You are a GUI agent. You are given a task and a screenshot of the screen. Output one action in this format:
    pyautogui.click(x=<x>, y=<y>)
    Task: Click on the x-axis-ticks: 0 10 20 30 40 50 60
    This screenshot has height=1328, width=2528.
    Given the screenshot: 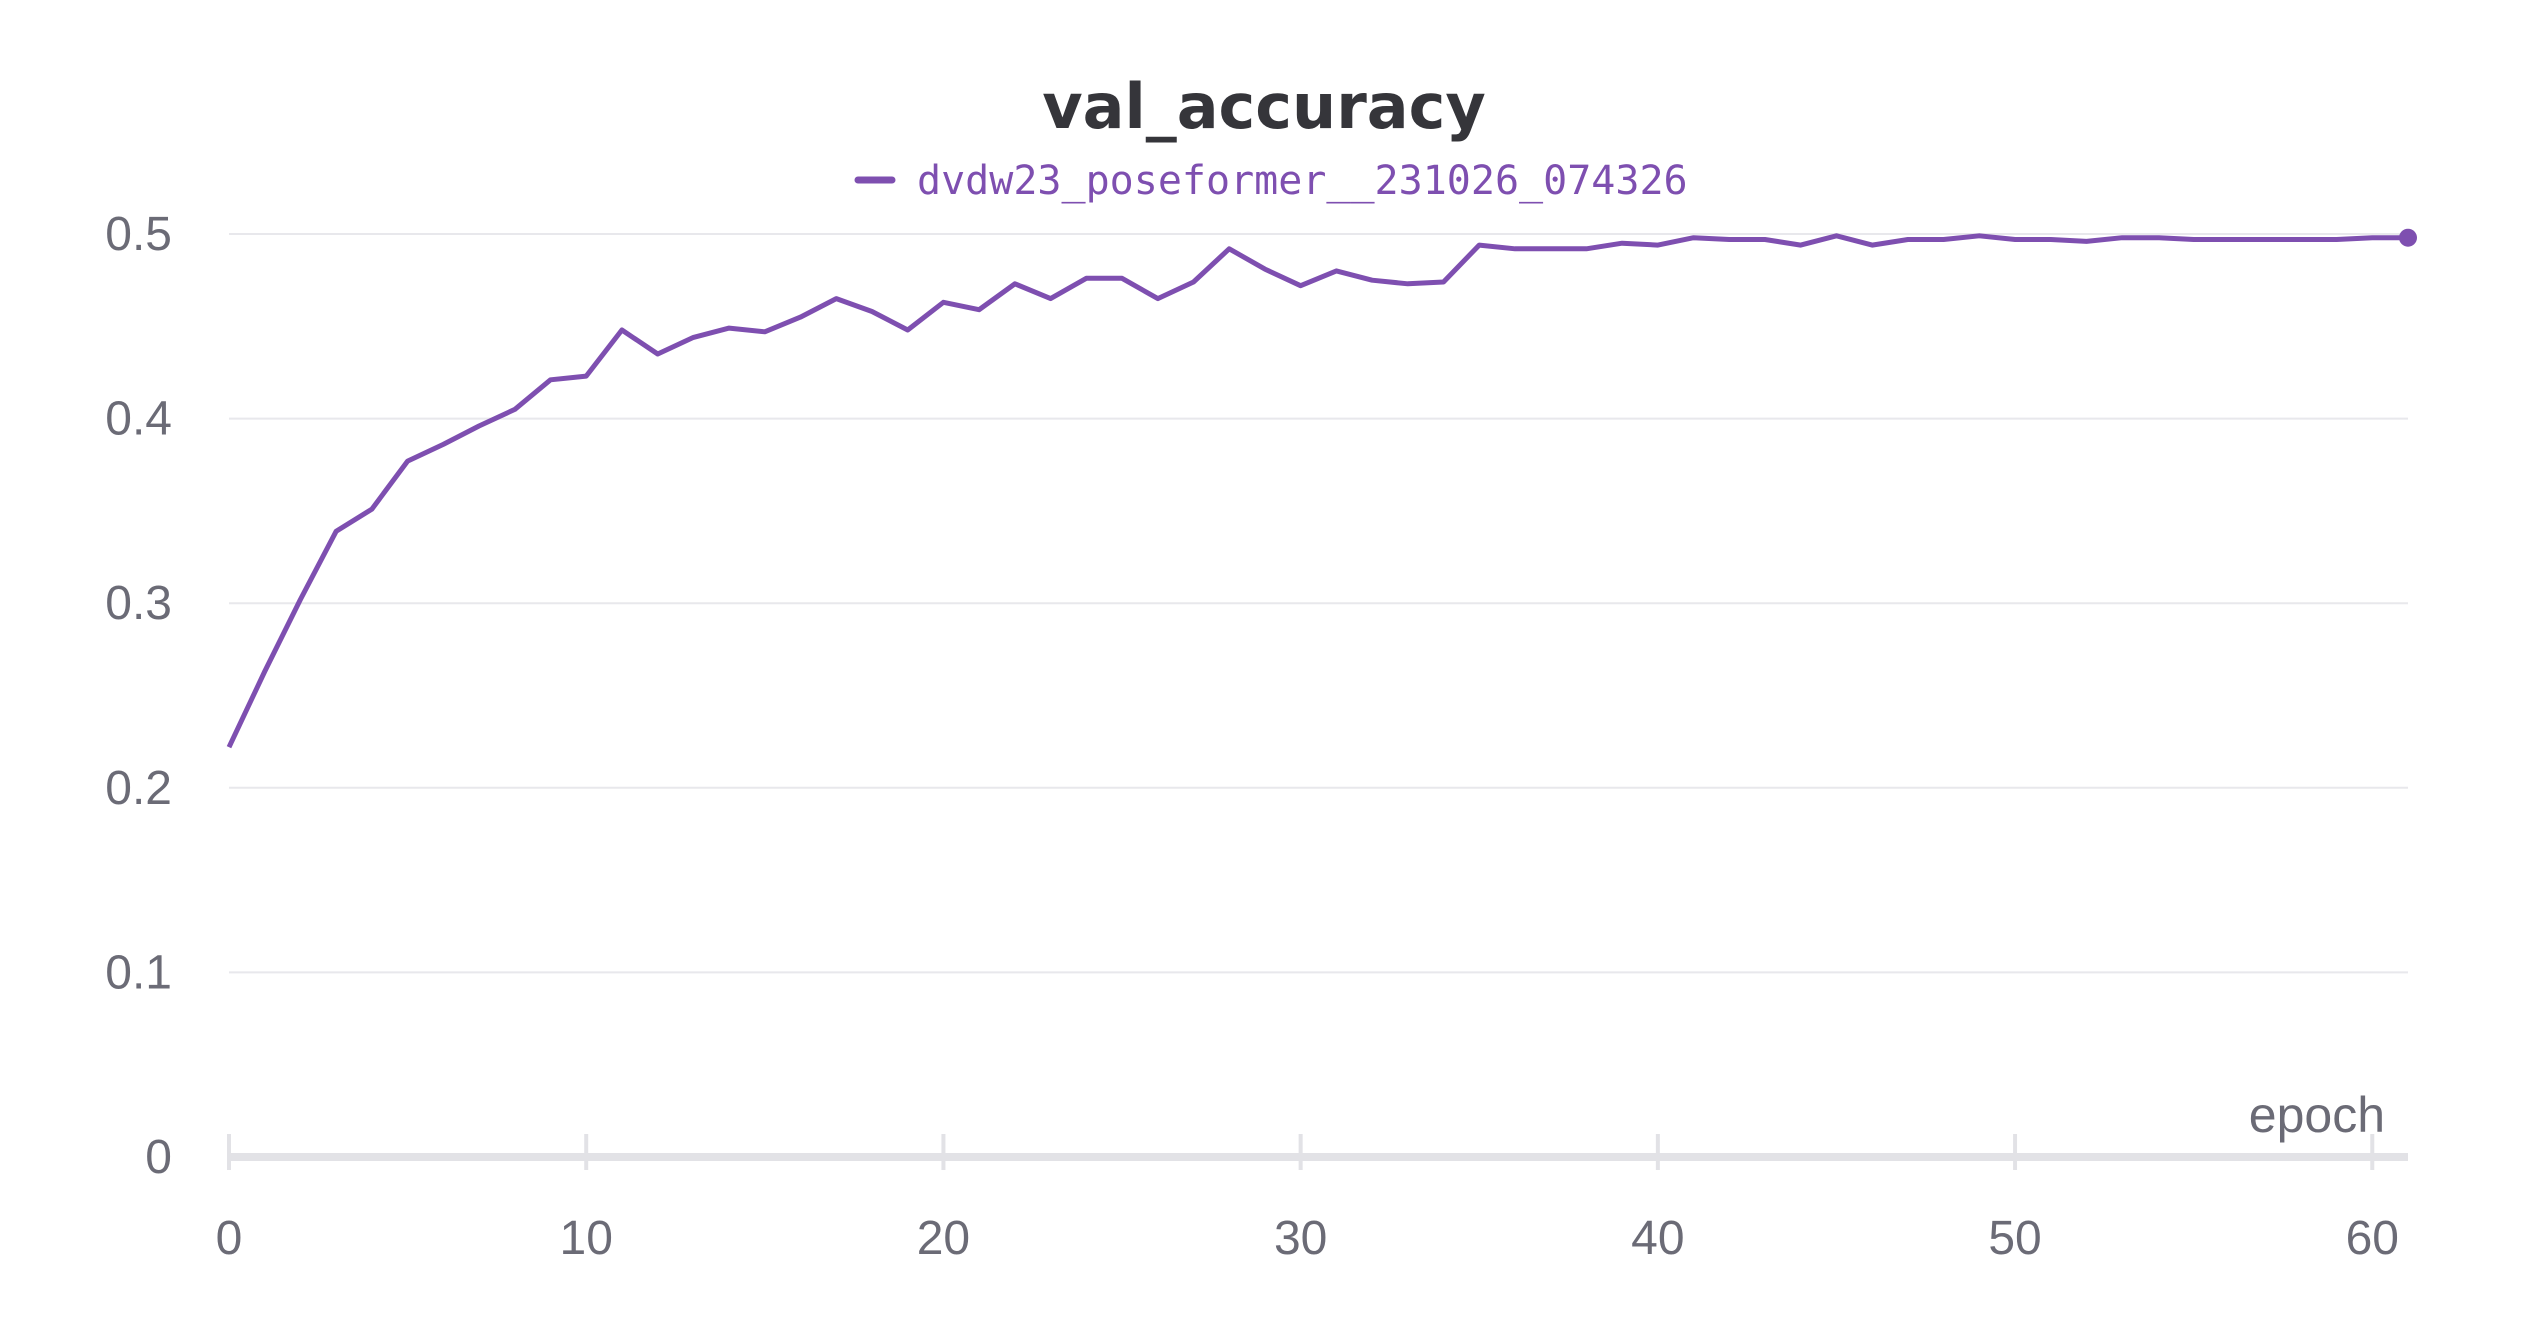 What is the action you would take?
    pyautogui.click(x=1307, y=1199)
    